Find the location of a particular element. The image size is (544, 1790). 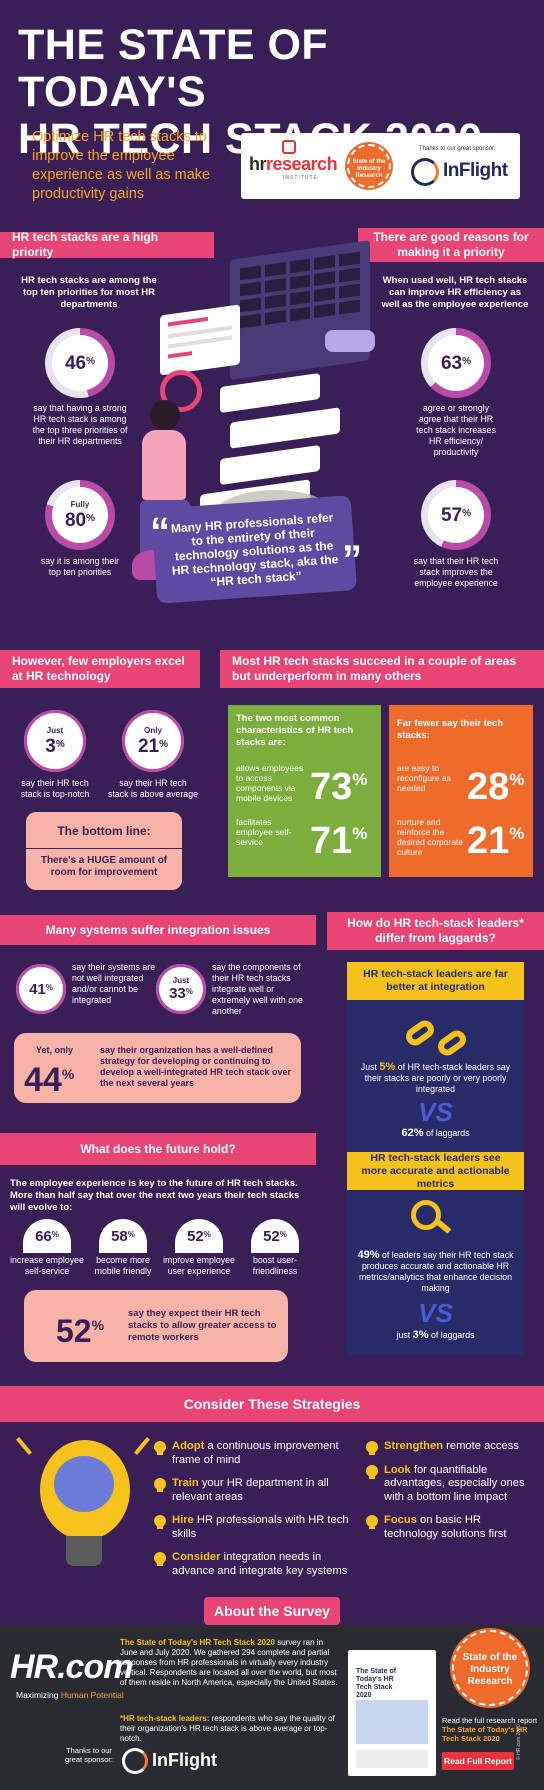

inflight-logo-icon is located at coordinates (425, 172).